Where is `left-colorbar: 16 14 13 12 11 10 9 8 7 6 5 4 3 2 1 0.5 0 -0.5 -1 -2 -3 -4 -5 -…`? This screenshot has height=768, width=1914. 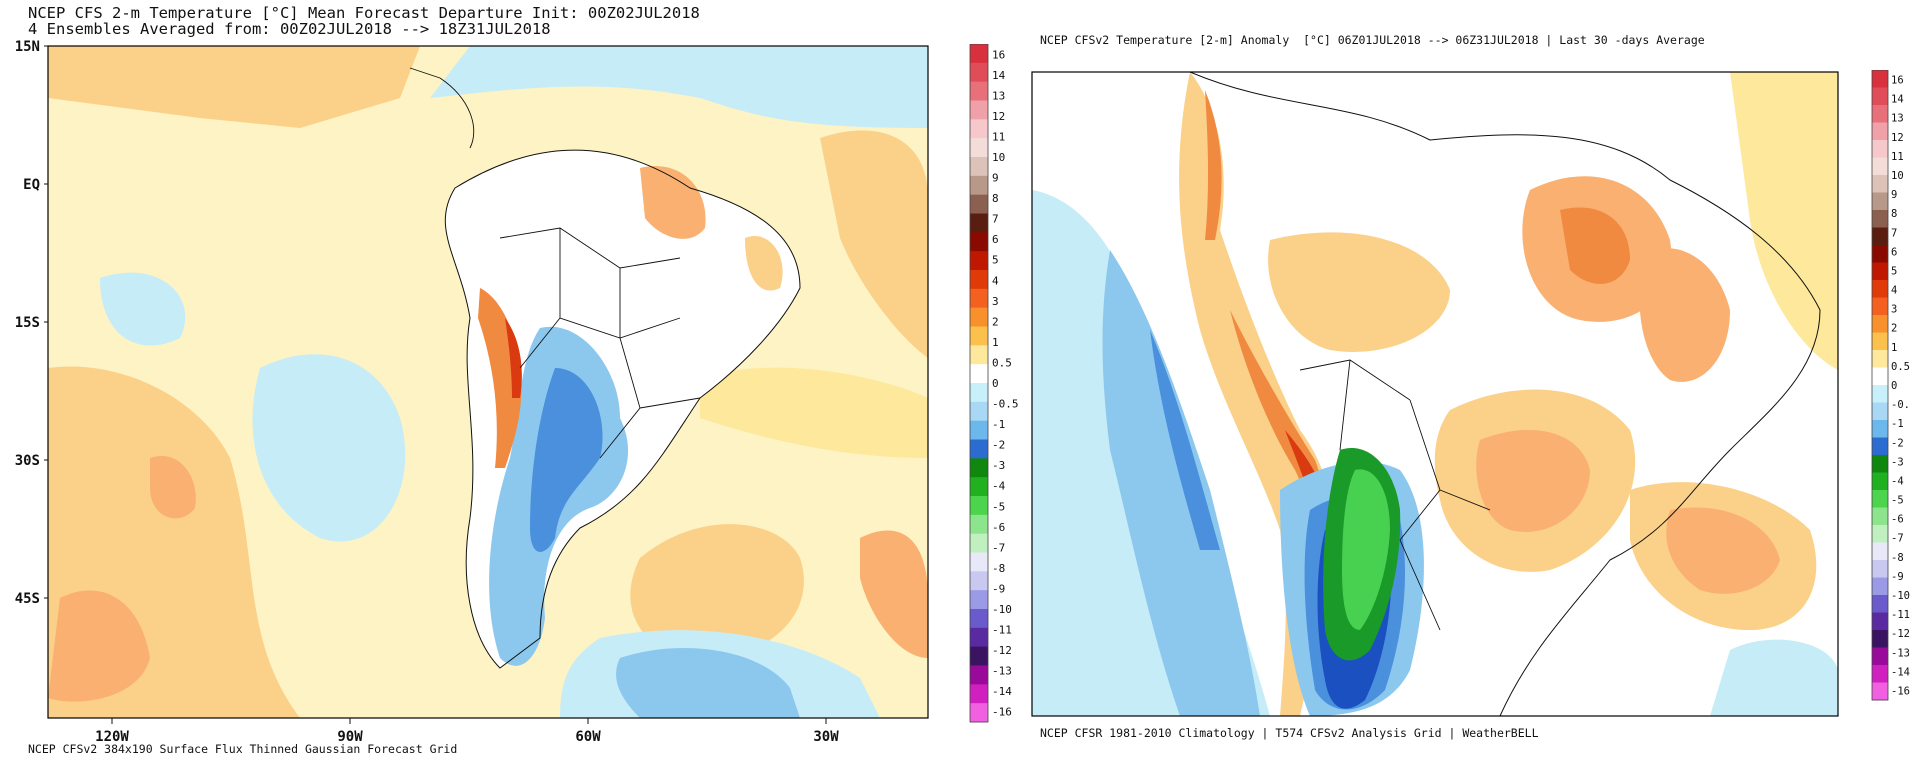
left-colorbar: 16 14 13 12 11 10 9 8 7 6 5 4 3 2 1 0.5 0 -0.5 -1 -2 -3 -4 -5 -… is located at coordinates (994, 383).